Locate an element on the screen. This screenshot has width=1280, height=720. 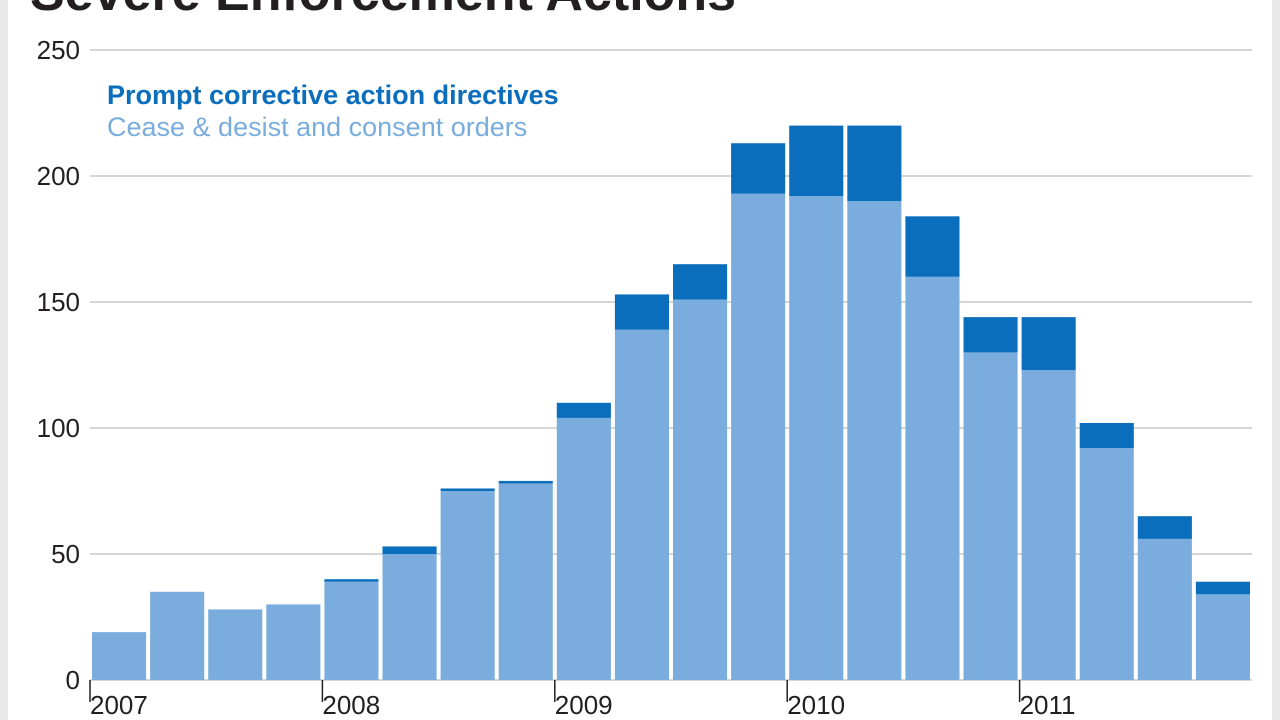
right-frame-edge is located at coordinates (1276, 360).